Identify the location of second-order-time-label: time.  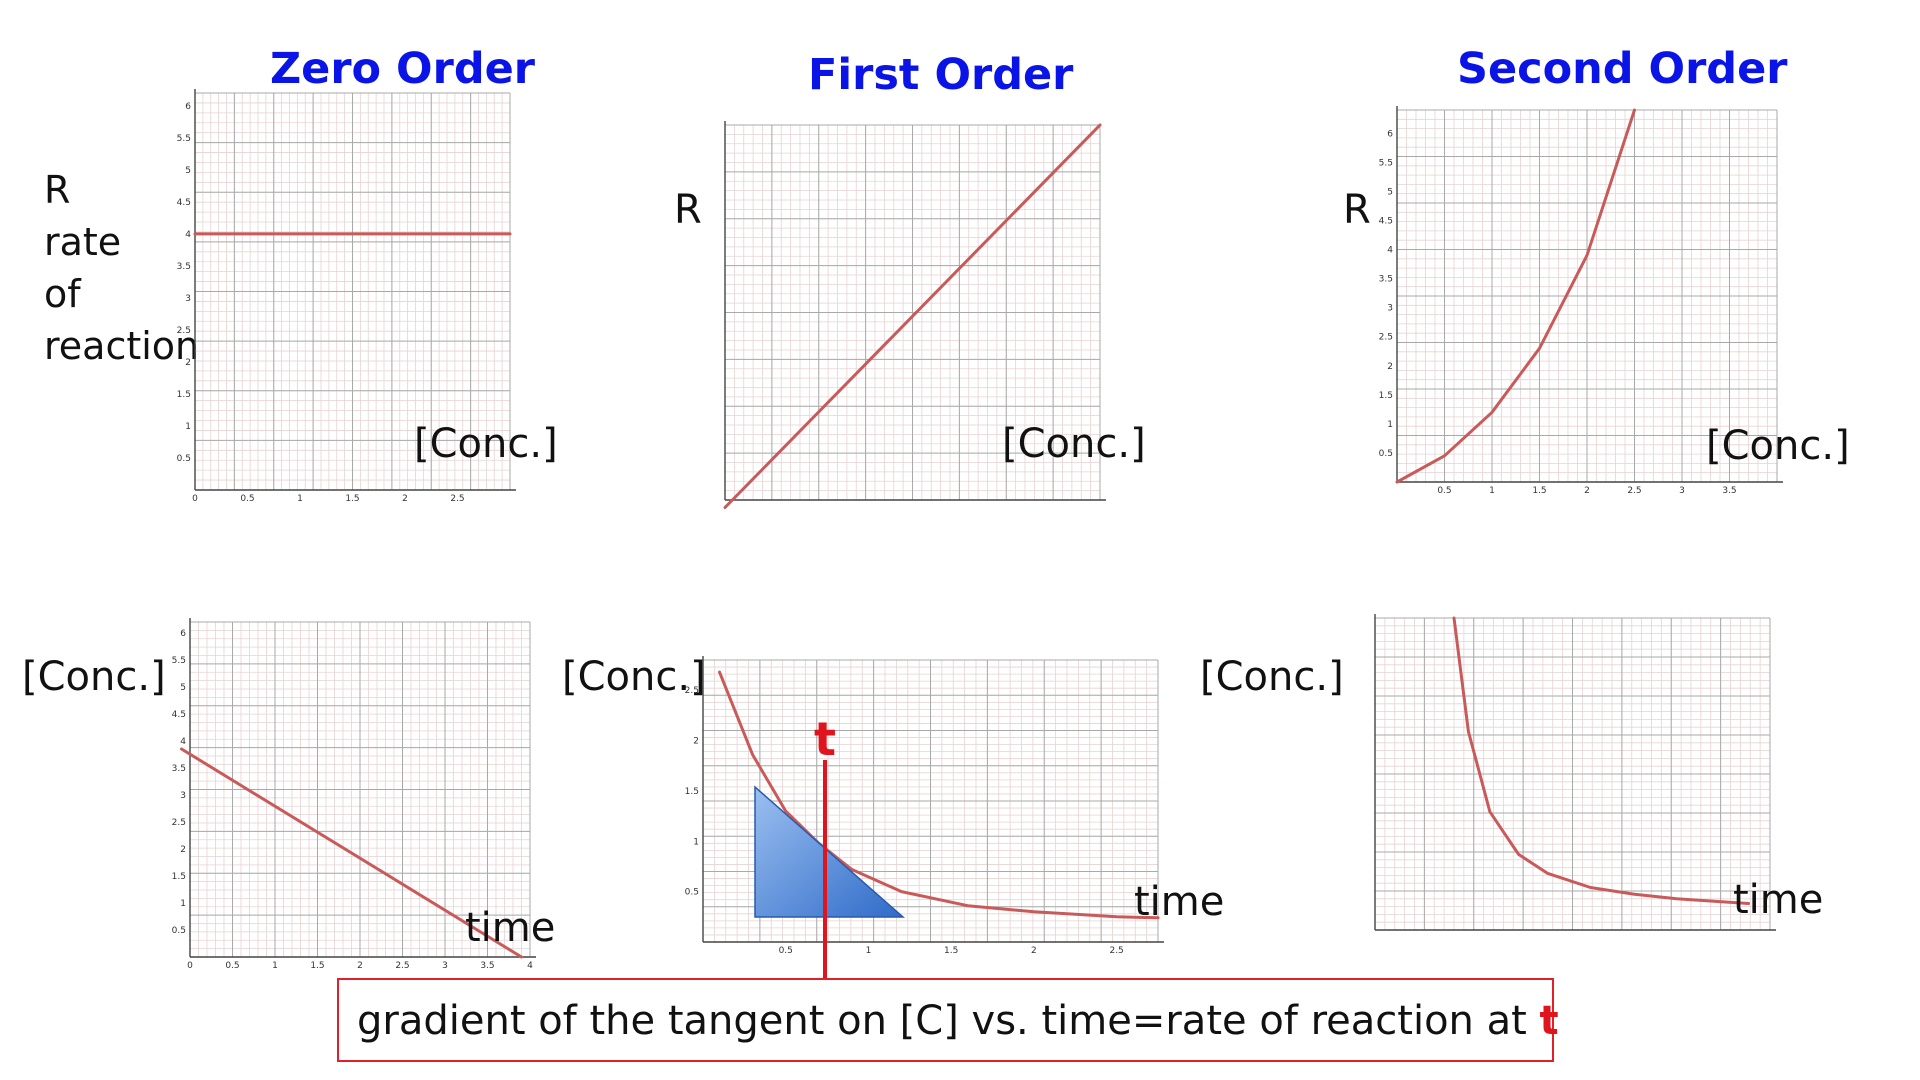
(1778, 900).